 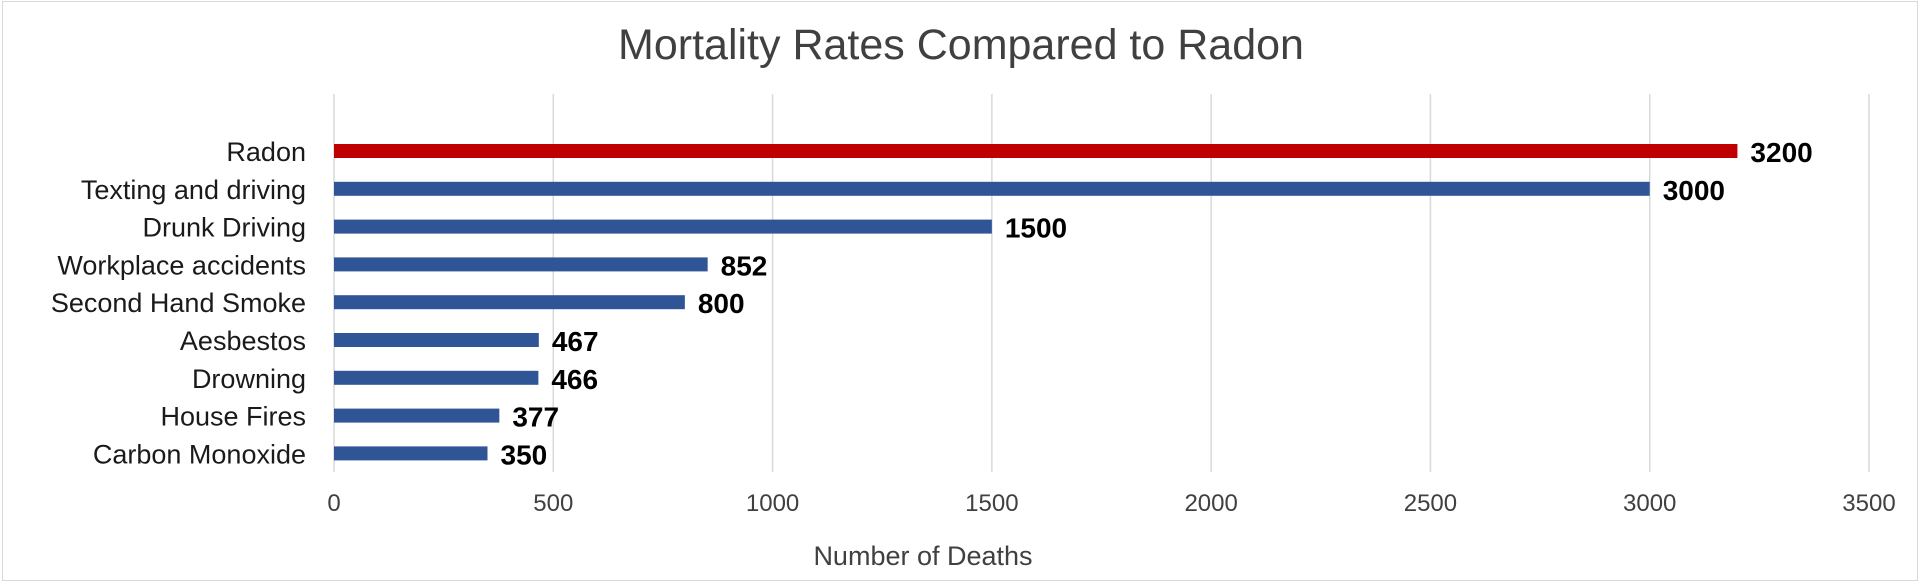 I want to click on x-tick-label: 3500, so click(x=1868, y=503).